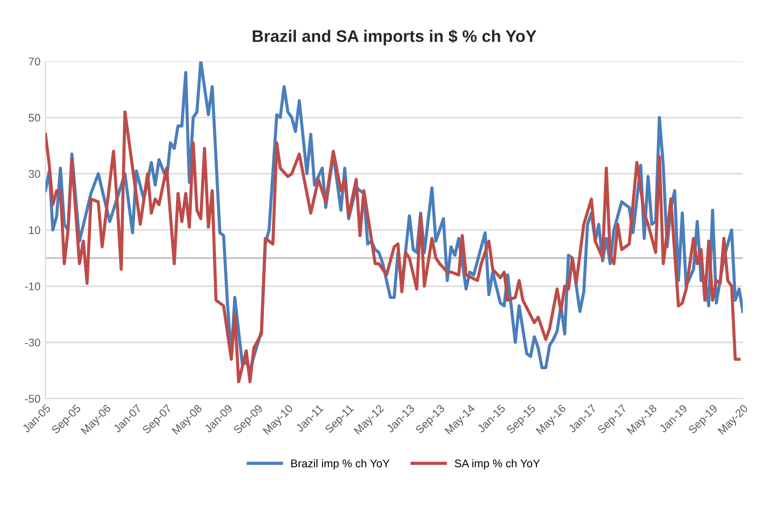  What do you see at coordinates (32, 342) in the screenshot?
I see `y-tick-label: -30` at bounding box center [32, 342].